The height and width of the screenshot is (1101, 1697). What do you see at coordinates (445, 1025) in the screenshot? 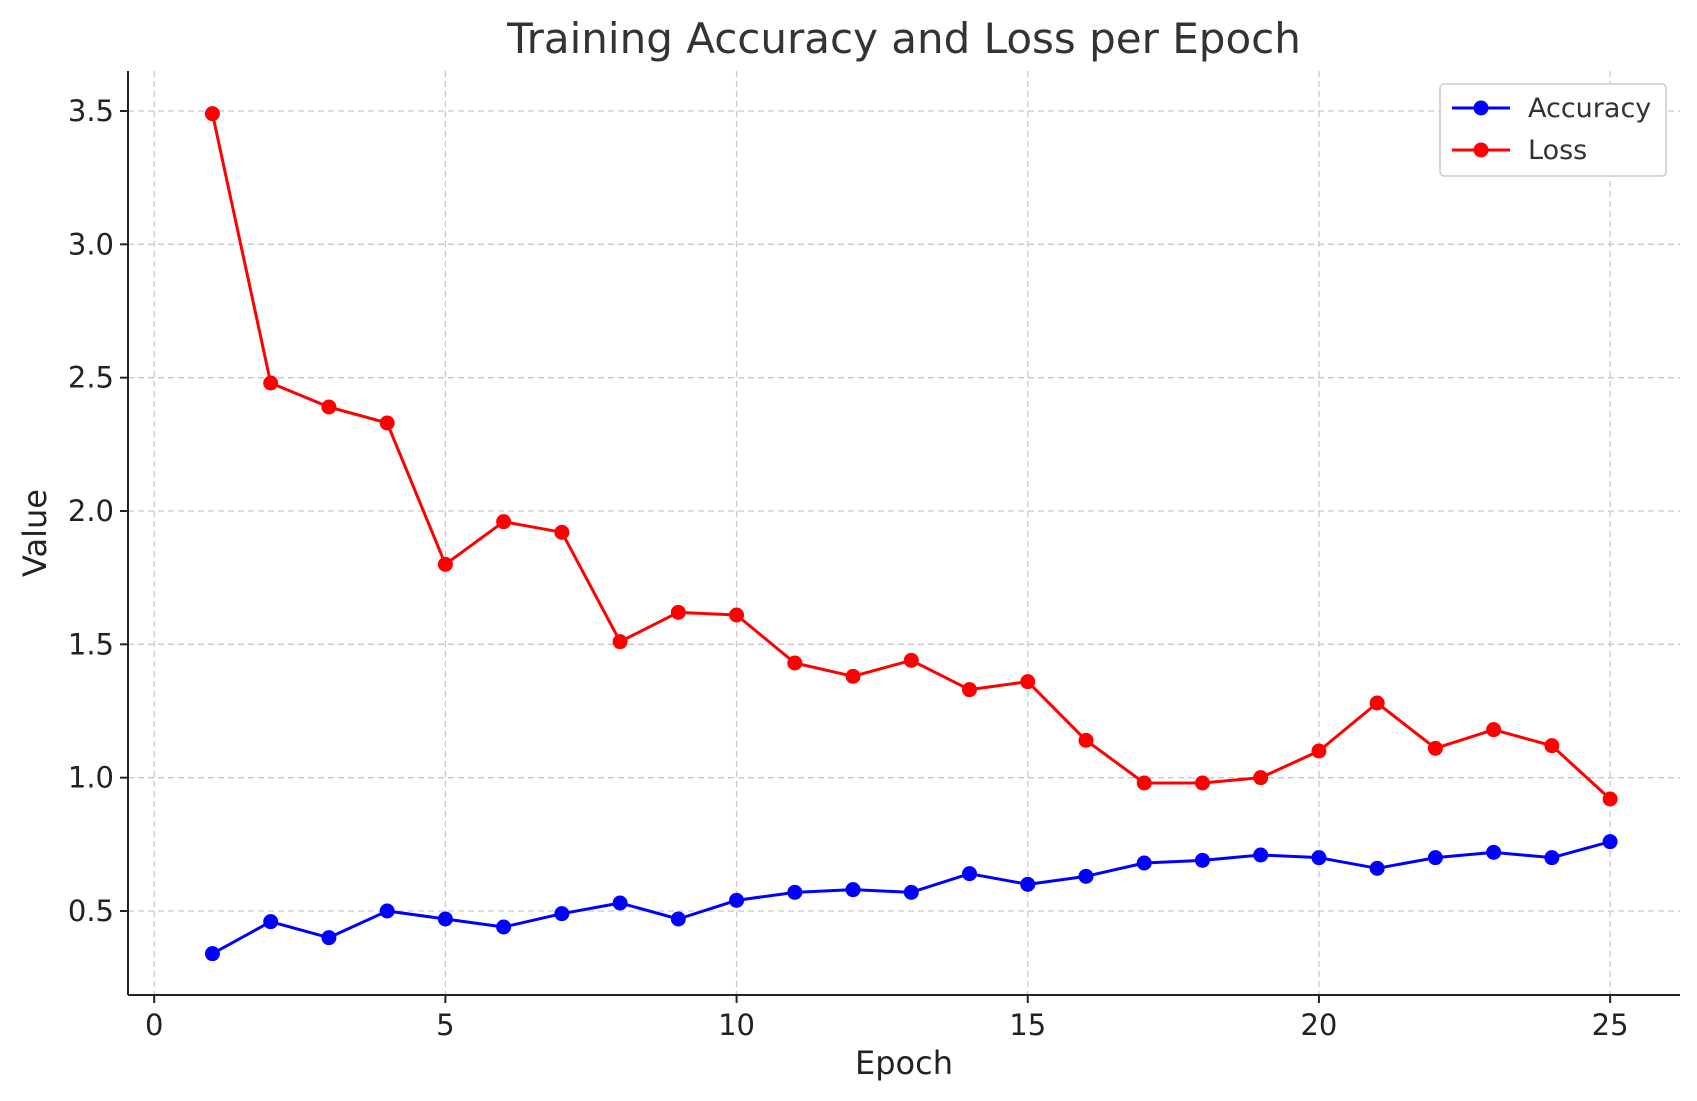
I see `x-tick-label: 5` at bounding box center [445, 1025].